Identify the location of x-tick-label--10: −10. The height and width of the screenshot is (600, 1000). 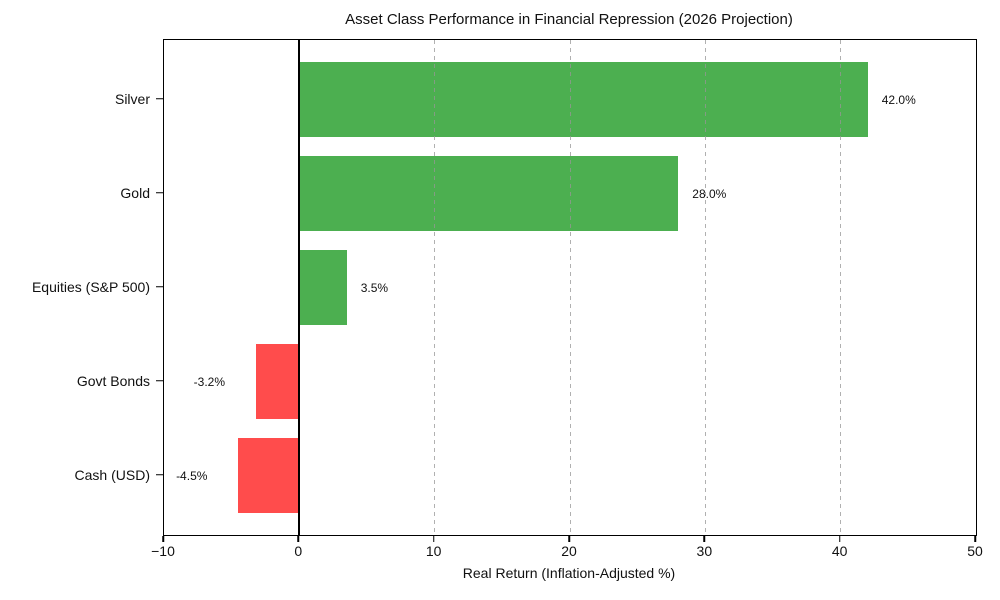
(163, 551).